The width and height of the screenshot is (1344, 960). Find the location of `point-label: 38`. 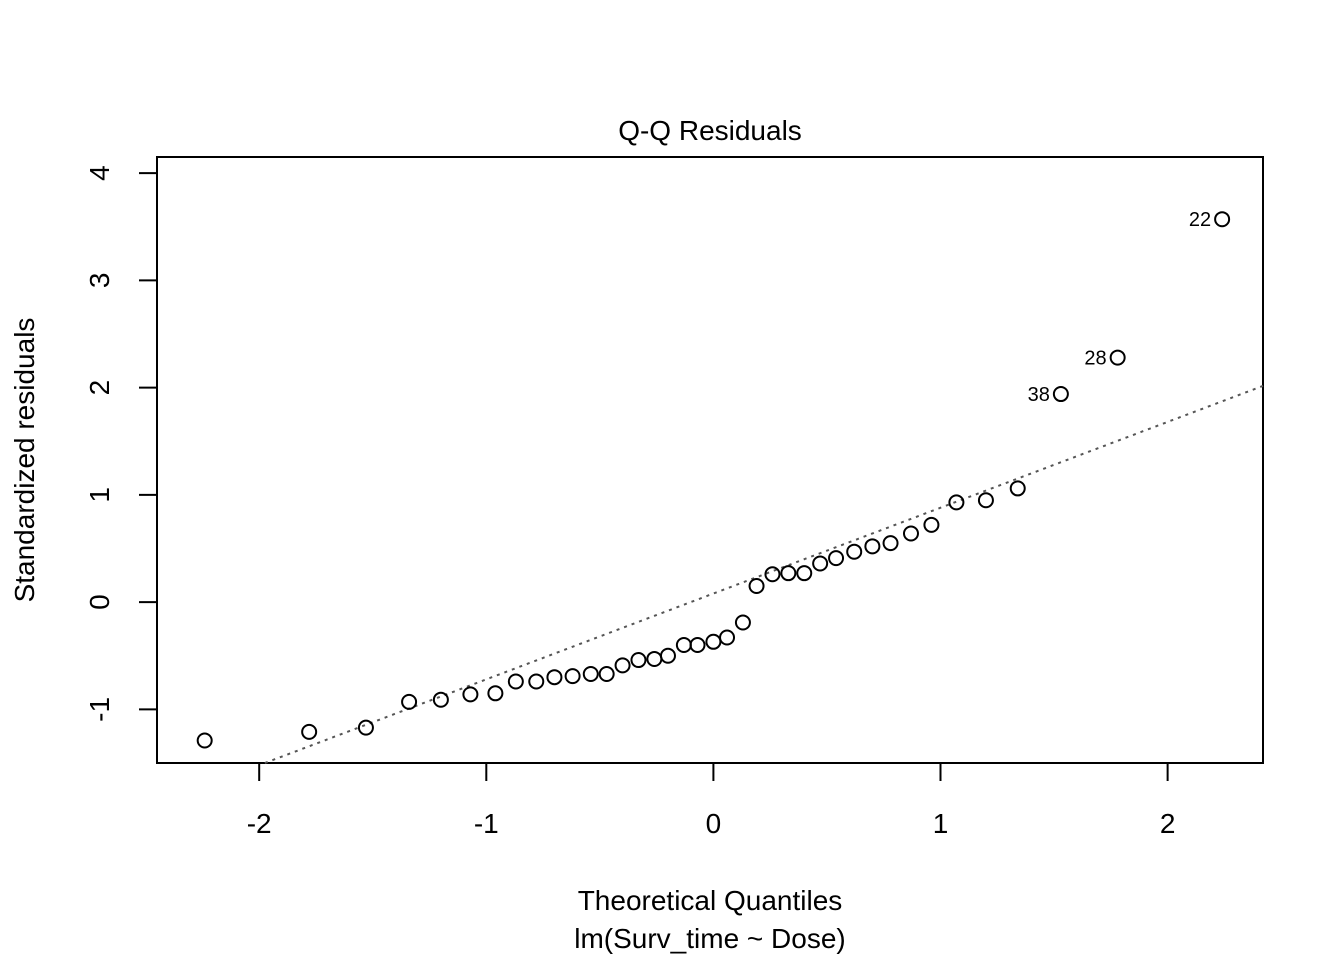

point-label: 38 is located at coordinates (1039, 395).